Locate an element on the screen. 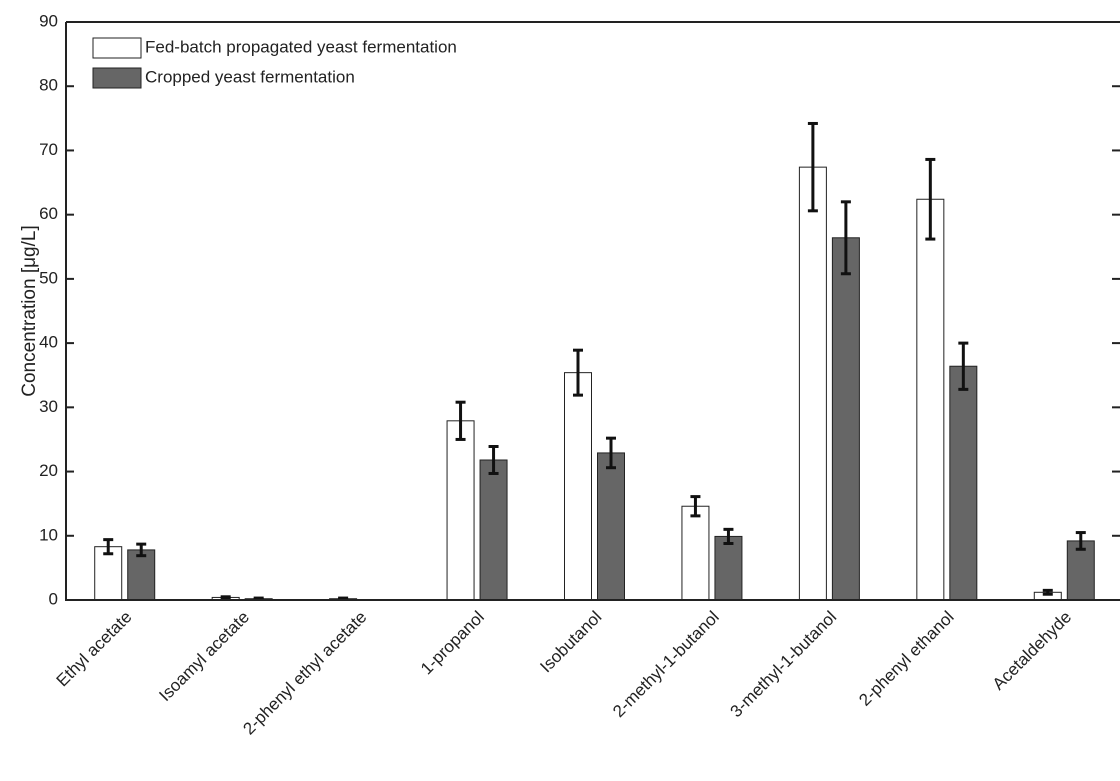 The image size is (1120, 781). x-tick-label: 3-methyl-1-butanol is located at coordinates (784, 664).